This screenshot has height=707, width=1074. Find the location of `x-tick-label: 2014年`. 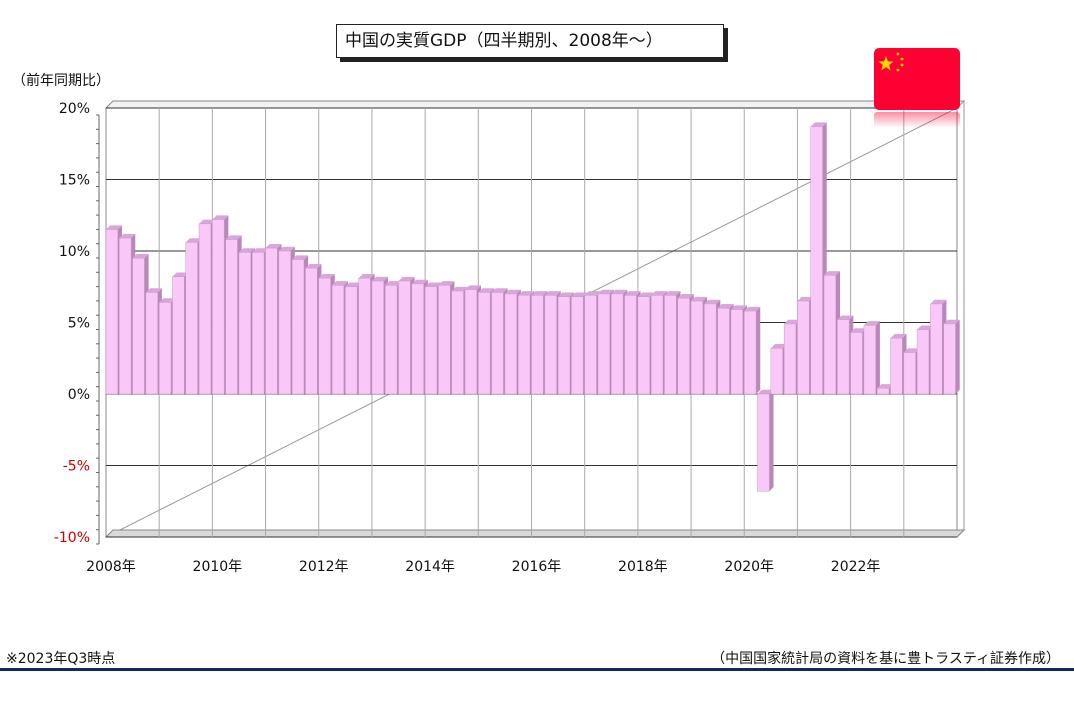

x-tick-label: 2014年 is located at coordinates (430, 567).